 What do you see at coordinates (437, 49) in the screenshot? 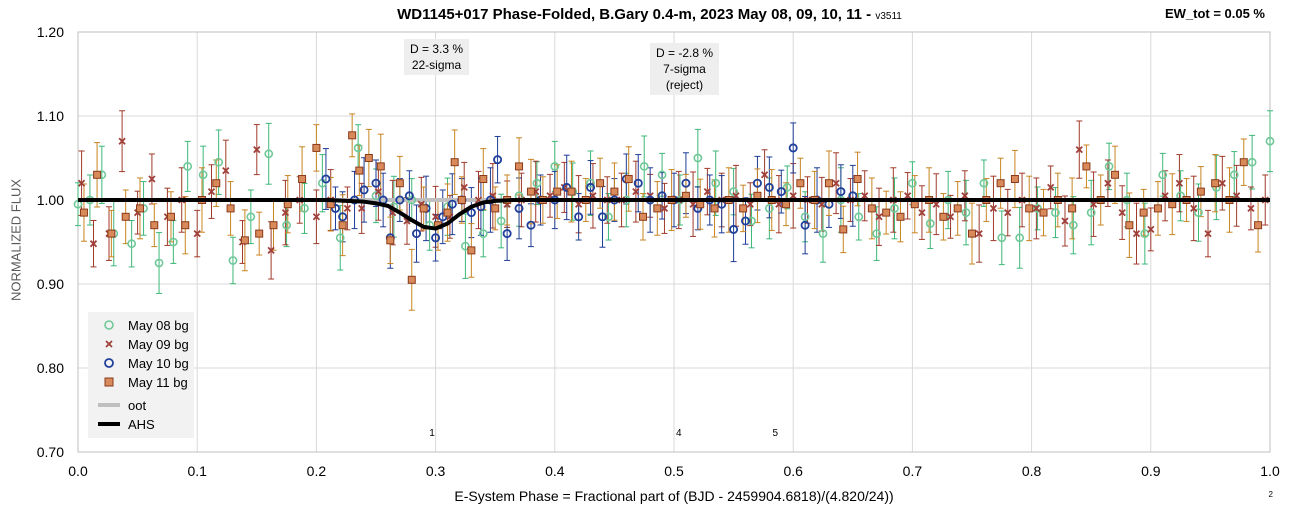
I see `dip1-depth: D = 3.3 %` at bounding box center [437, 49].